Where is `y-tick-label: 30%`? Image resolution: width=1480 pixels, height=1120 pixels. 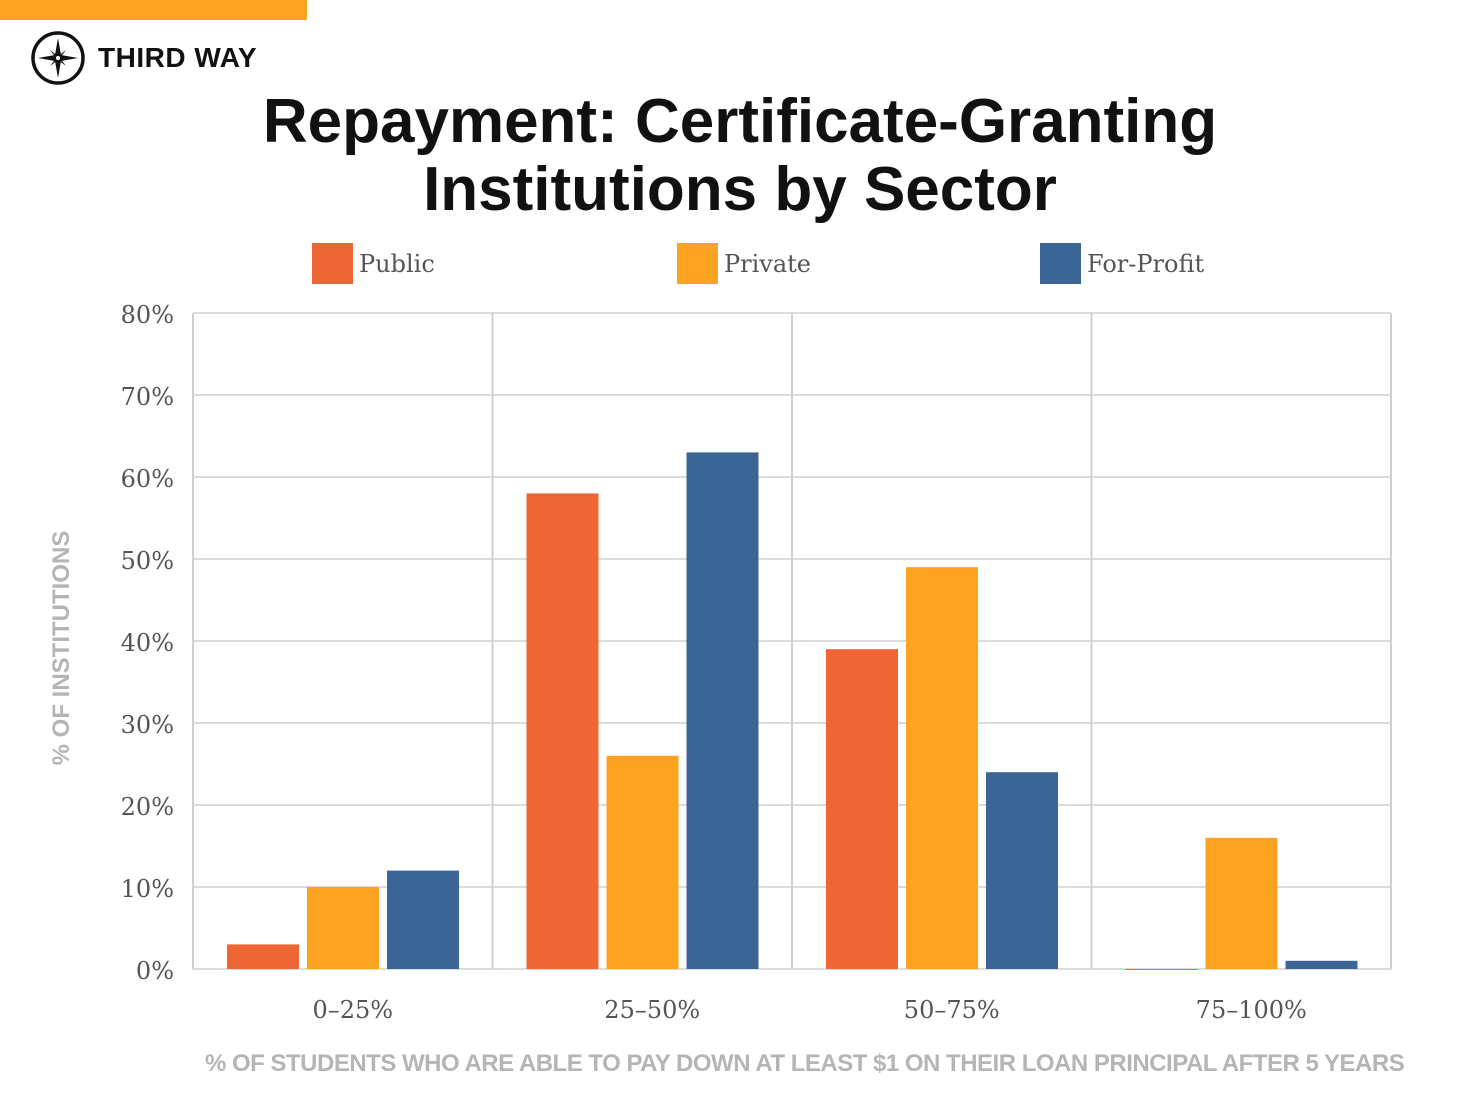 y-tick-label: 30% is located at coordinates (147, 725).